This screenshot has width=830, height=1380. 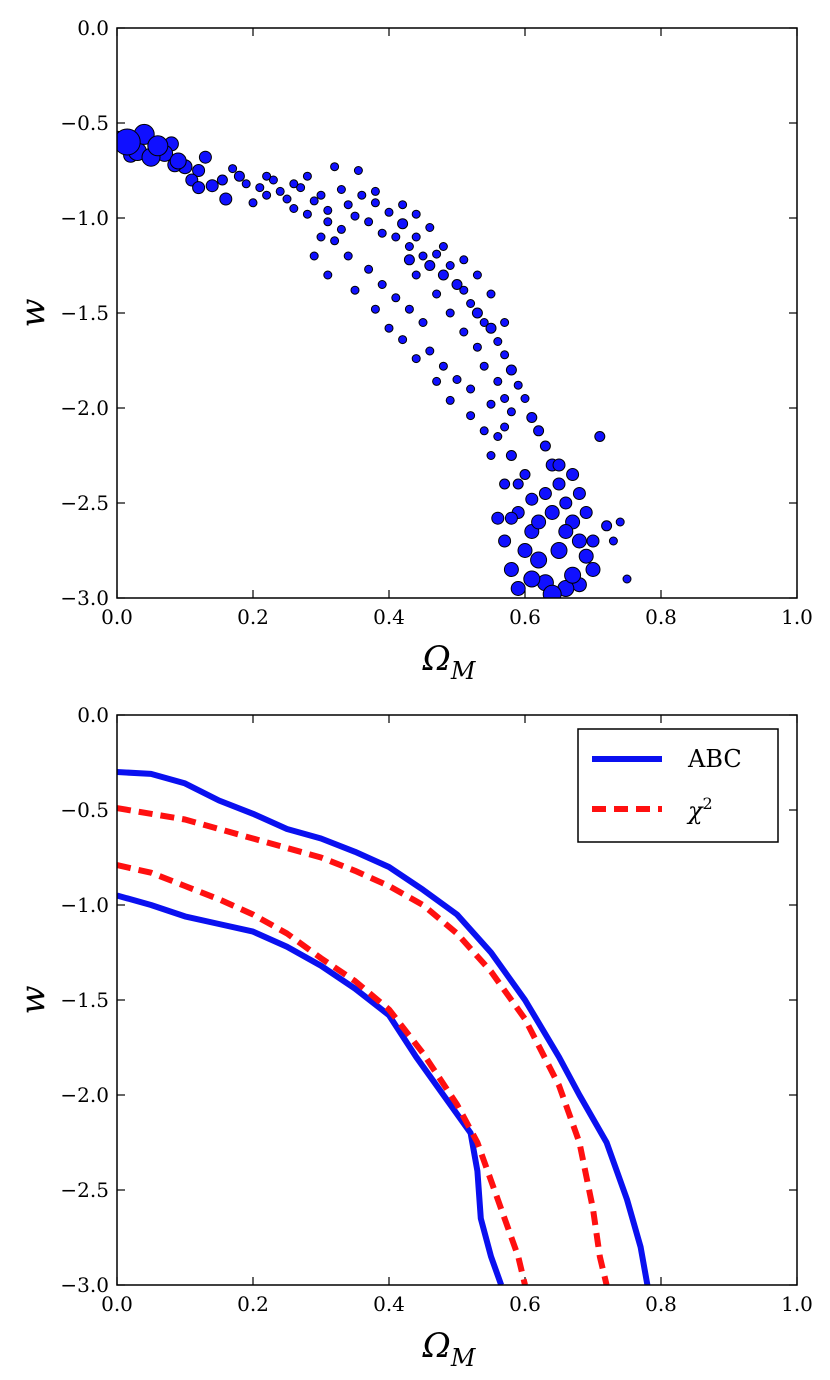 I want to click on x-tick-label: 0.4, so click(x=389, y=617).